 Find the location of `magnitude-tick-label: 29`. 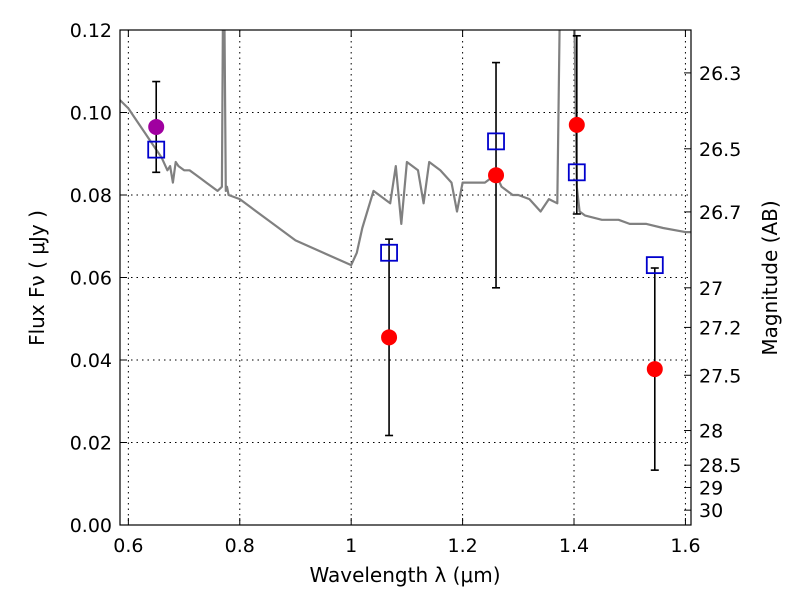

magnitude-tick-label: 29 is located at coordinates (711, 488).